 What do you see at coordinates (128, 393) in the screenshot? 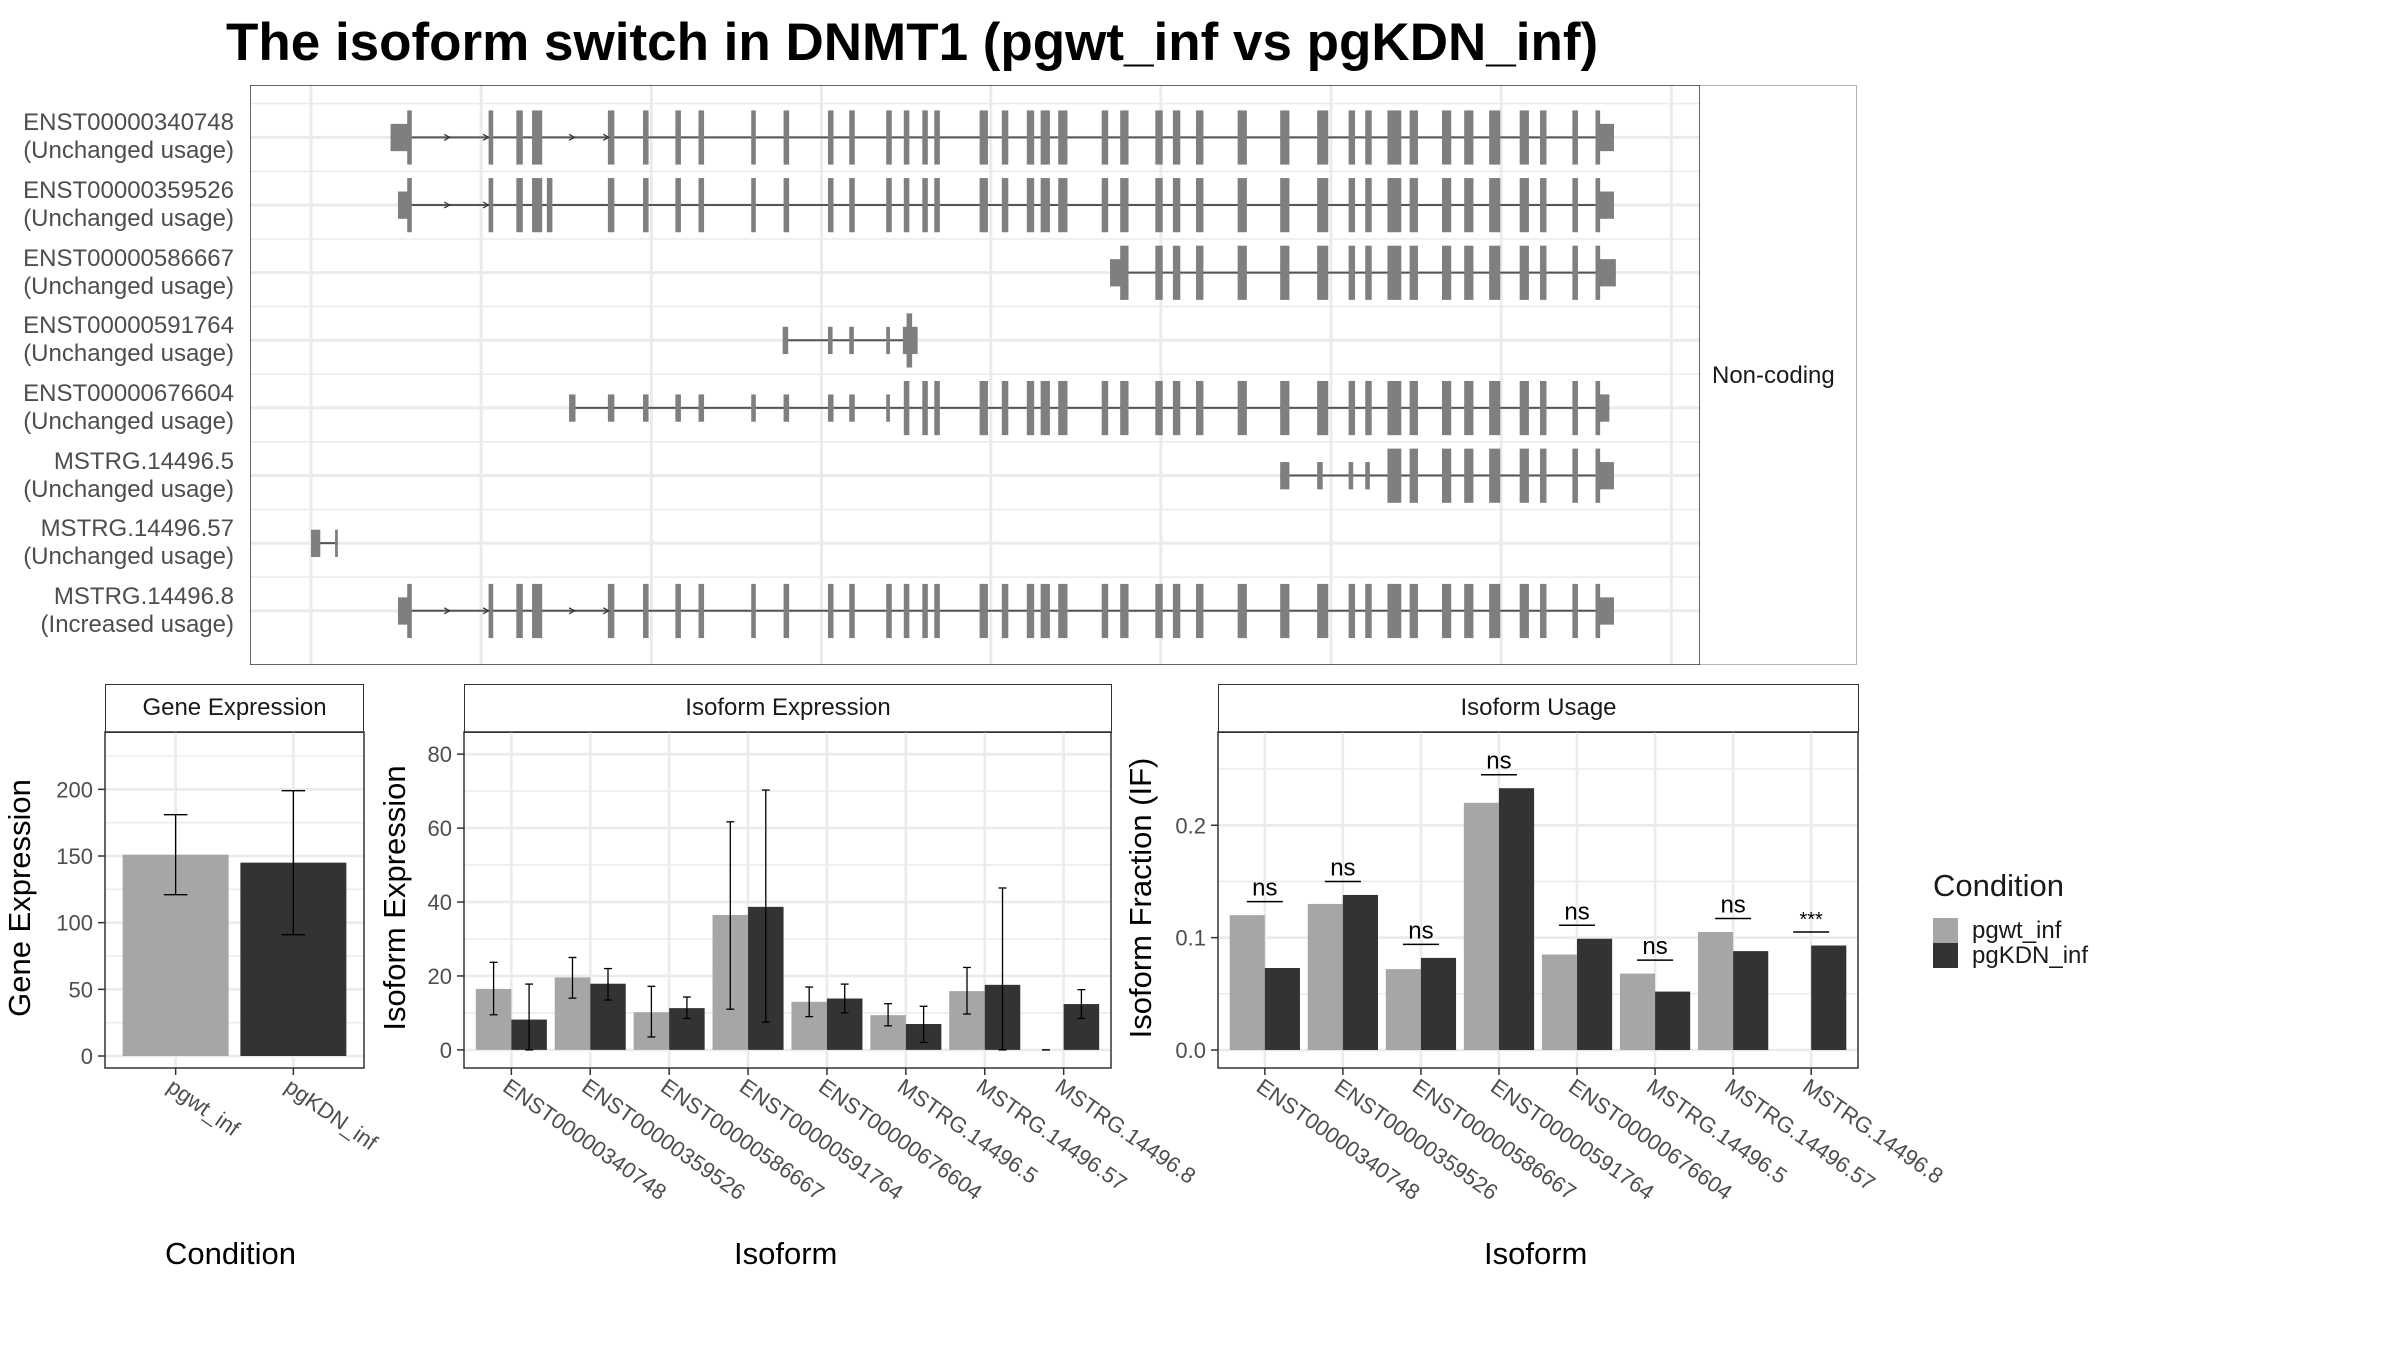
I see `transcript-id: ENST00000676604` at bounding box center [128, 393].